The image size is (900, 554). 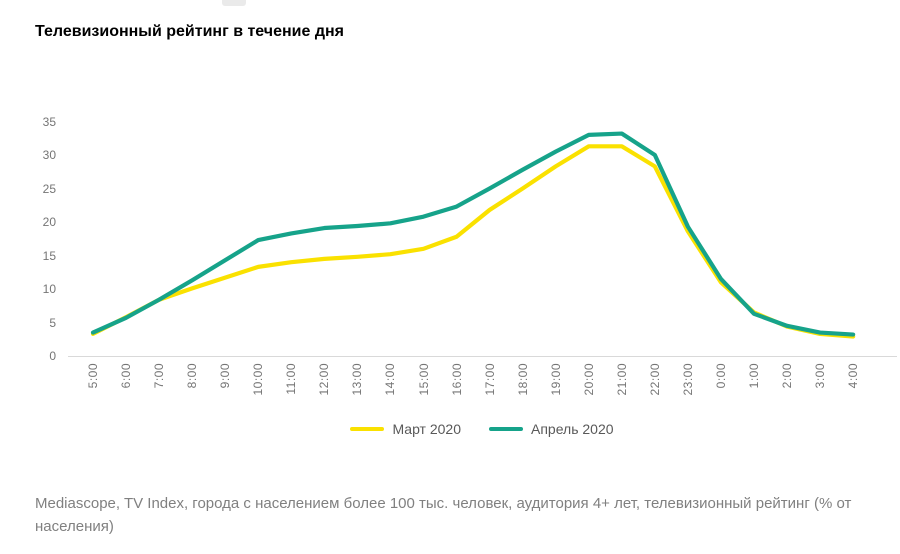 I want to click on y-axis-tick-label: 30, so click(x=49, y=155).